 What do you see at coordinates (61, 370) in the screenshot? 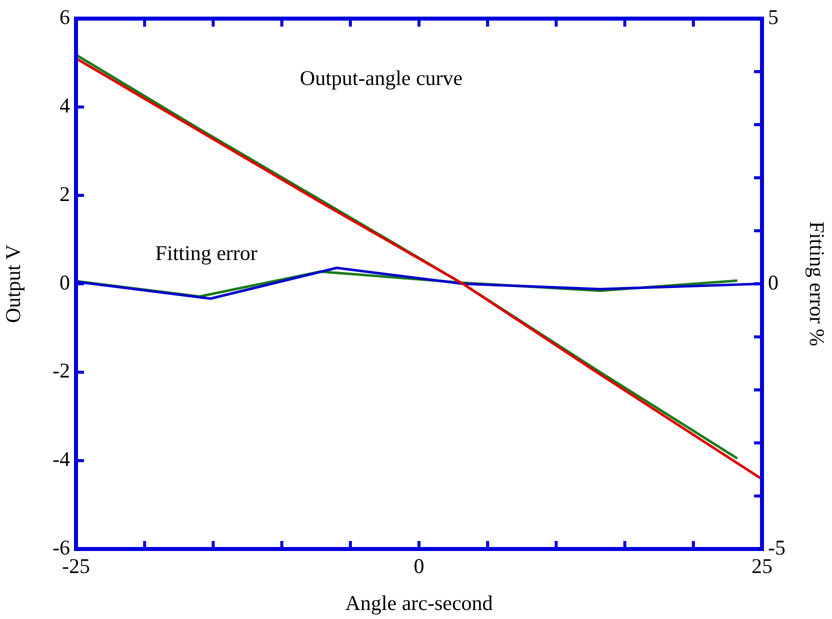
I see `y-tick-label: -2` at bounding box center [61, 370].